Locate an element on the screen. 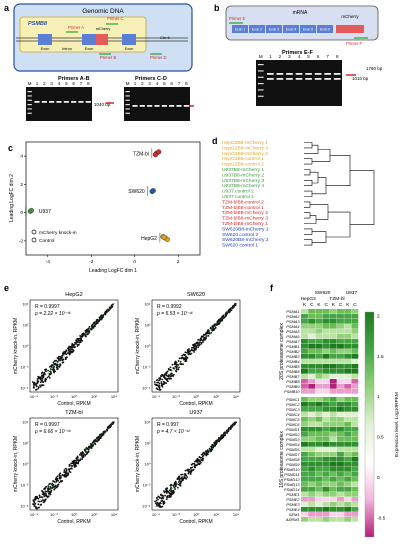  elem-1: Intron is located at coordinates (67, 49).